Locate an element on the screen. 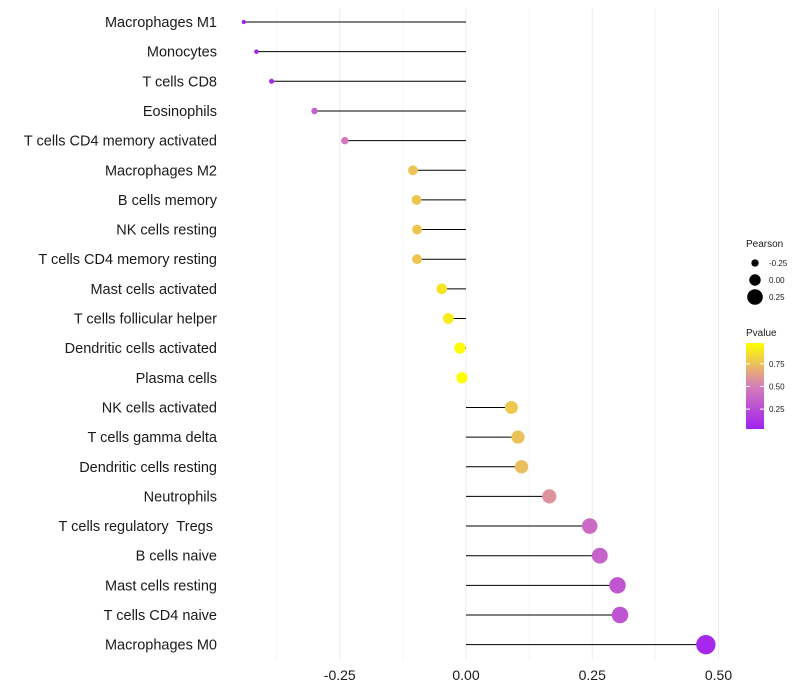  category-label: B cells naive is located at coordinates (176, 557).